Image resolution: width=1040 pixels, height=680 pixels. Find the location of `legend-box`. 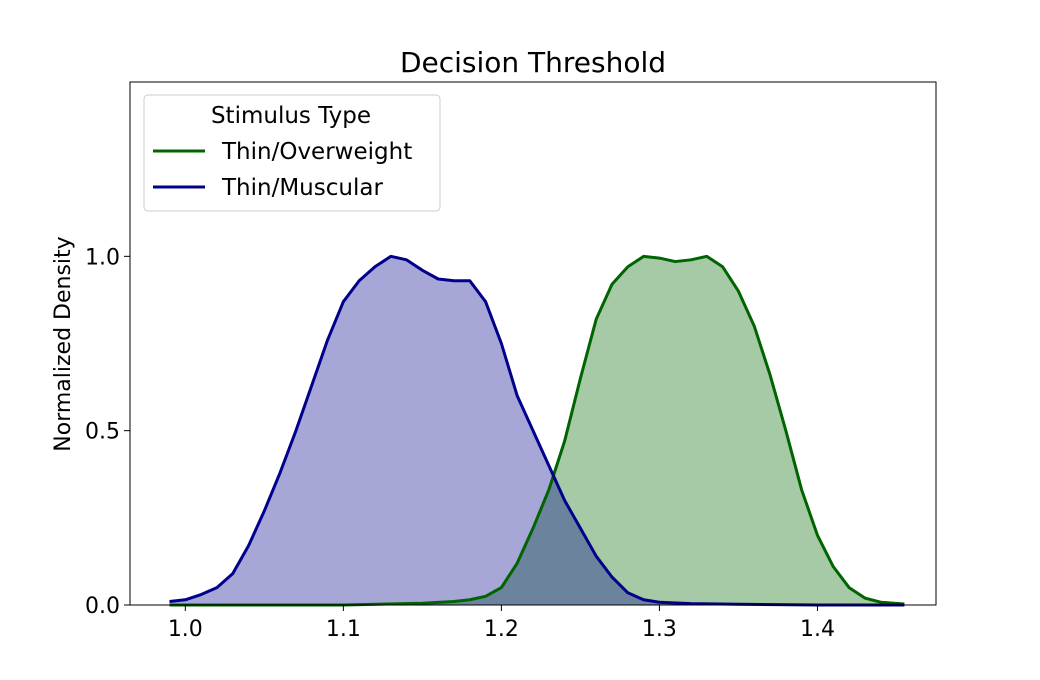

legend-box is located at coordinates (292, 153).